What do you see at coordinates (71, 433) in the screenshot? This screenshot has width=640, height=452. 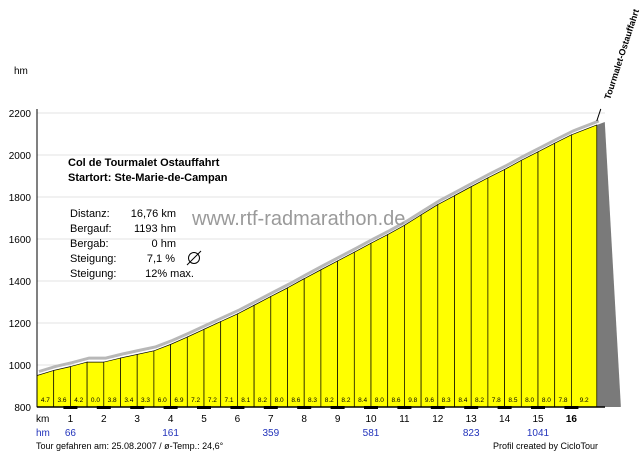 I see `hm-marker-value: 66` at bounding box center [71, 433].